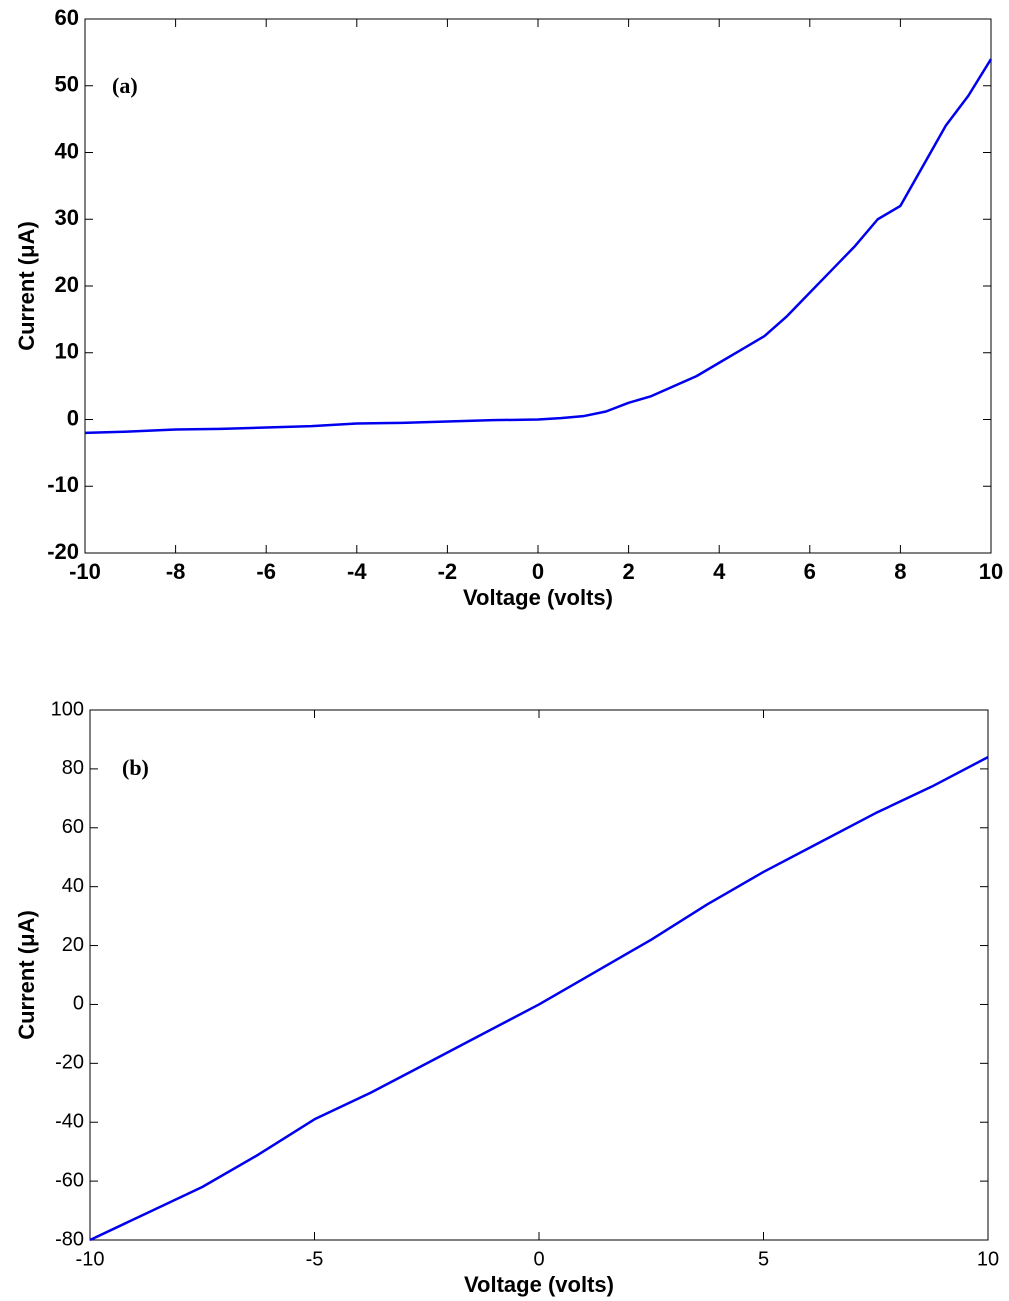 Image resolution: width=1009 pixels, height=1301 pixels. What do you see at coordinates (67, 217) in the screenshot?
I see `y-tick-label: 30` at bounding box center [67, 217].